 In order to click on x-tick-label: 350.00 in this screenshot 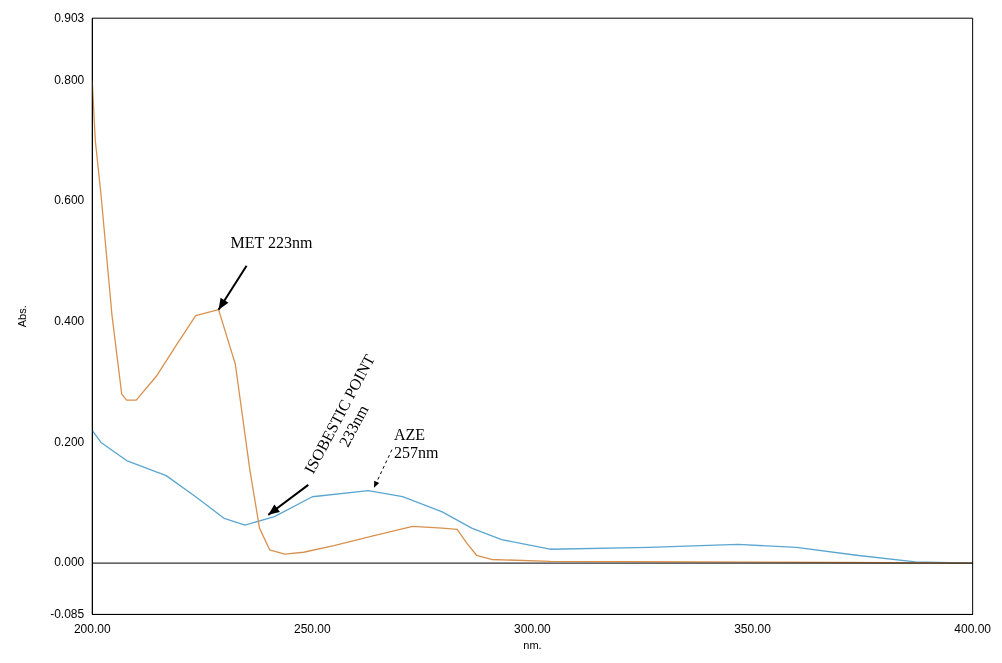, I will do `click(753, 628)`.